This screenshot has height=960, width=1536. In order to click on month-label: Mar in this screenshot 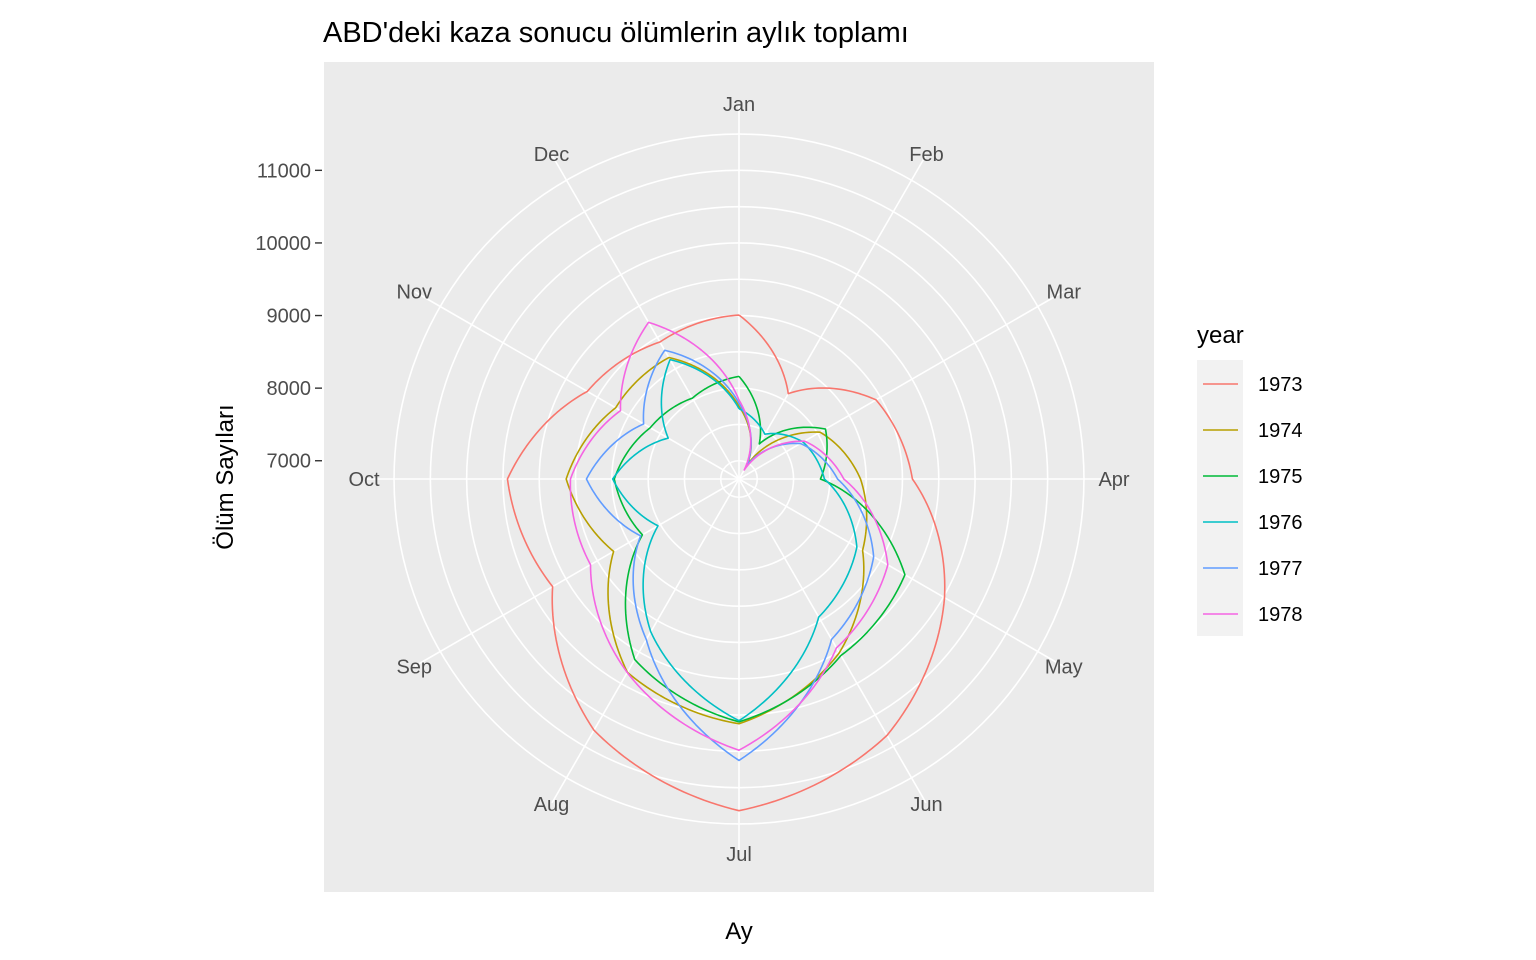, I will do `click(1064, 293)`.